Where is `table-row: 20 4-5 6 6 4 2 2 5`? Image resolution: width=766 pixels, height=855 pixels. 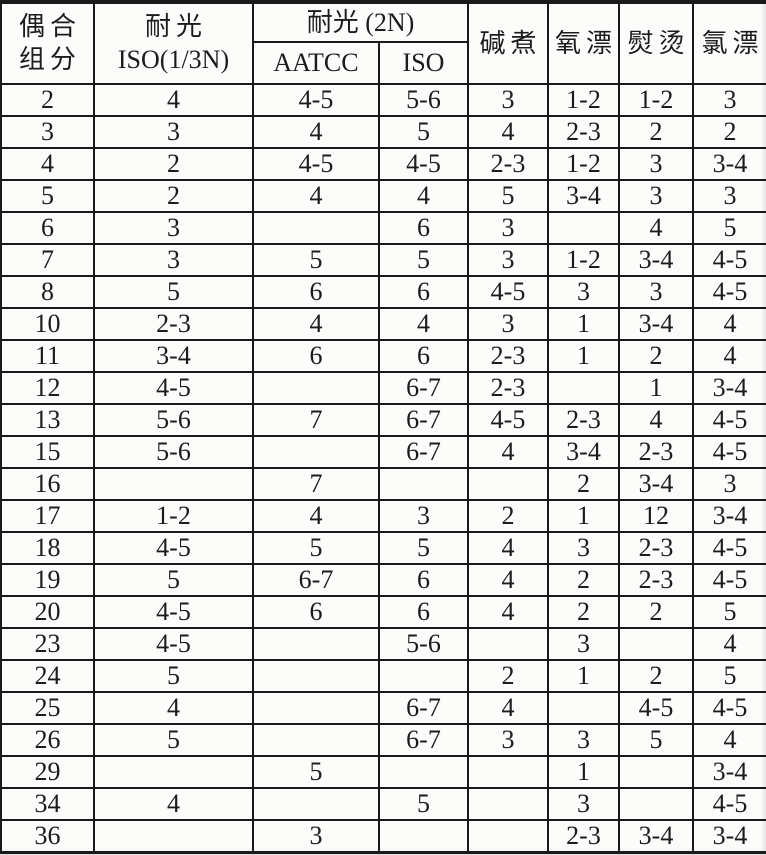
table-row: 20 4-5 6 6 4 2 2 5 is located at coordinates (383, 612).